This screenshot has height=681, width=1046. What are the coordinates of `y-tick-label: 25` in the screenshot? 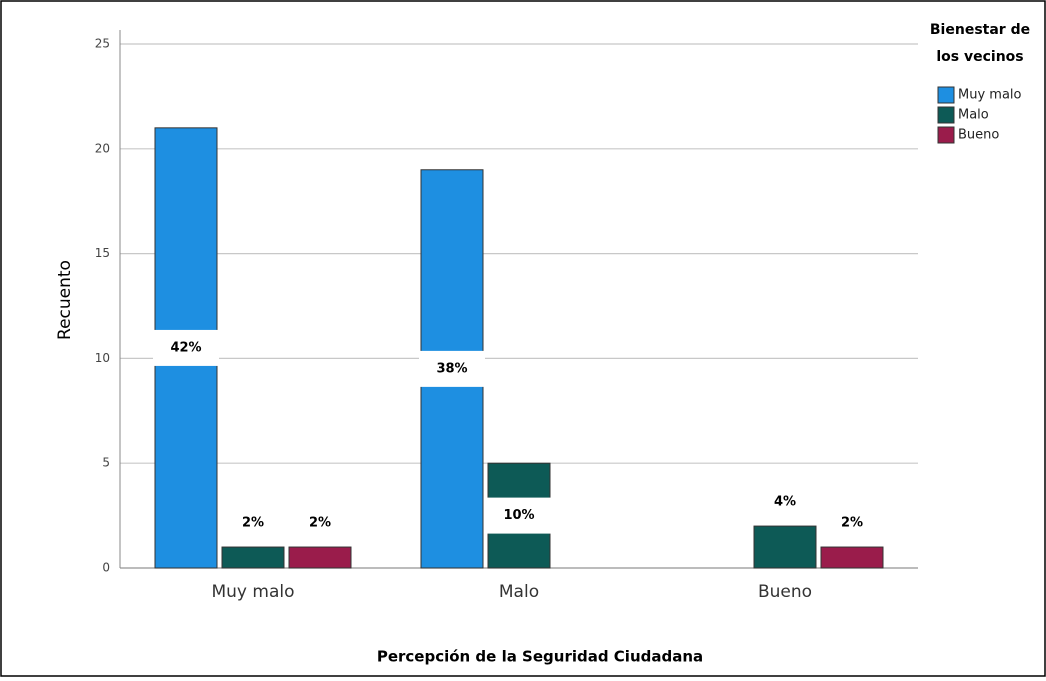 It's located at (102, 44).